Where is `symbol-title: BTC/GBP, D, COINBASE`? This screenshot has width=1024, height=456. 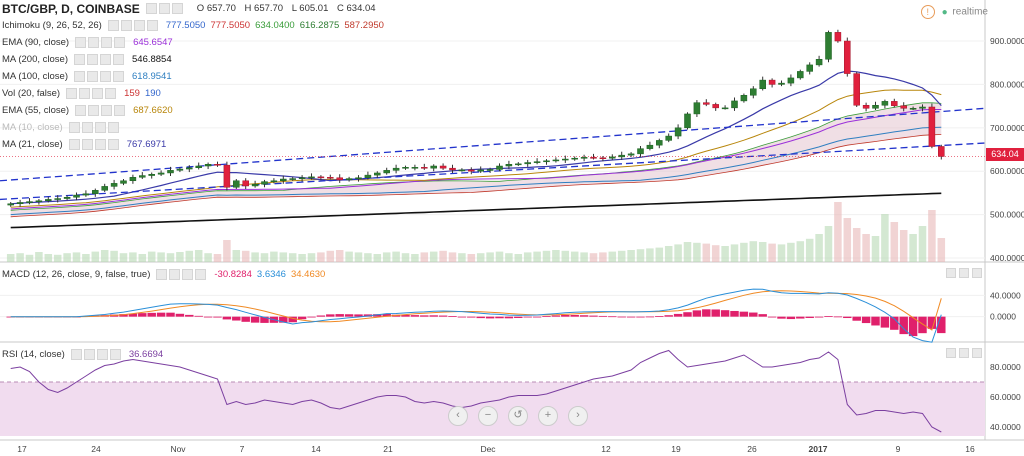
symbol-title: BTC/GBP, D, COINBASE is located at coordinates (71, 9).